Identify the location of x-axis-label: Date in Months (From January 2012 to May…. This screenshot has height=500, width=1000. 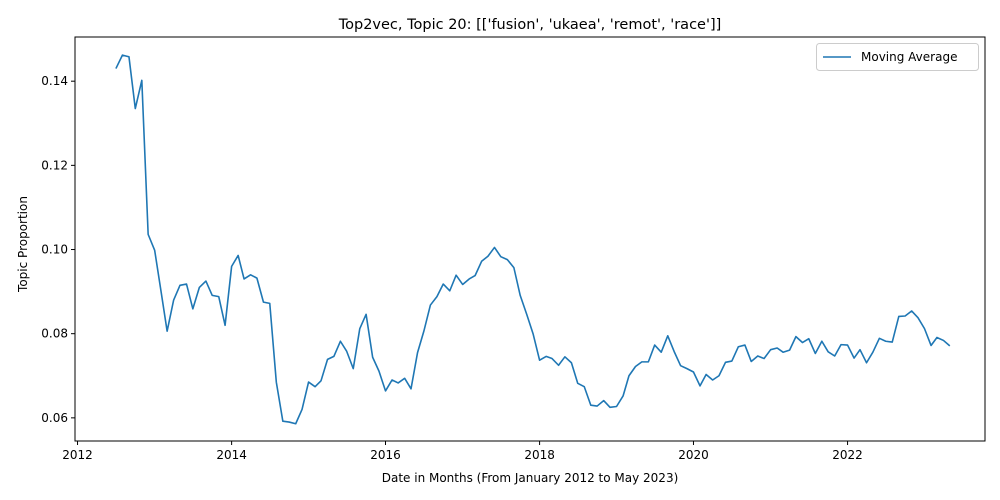
(530, 478).